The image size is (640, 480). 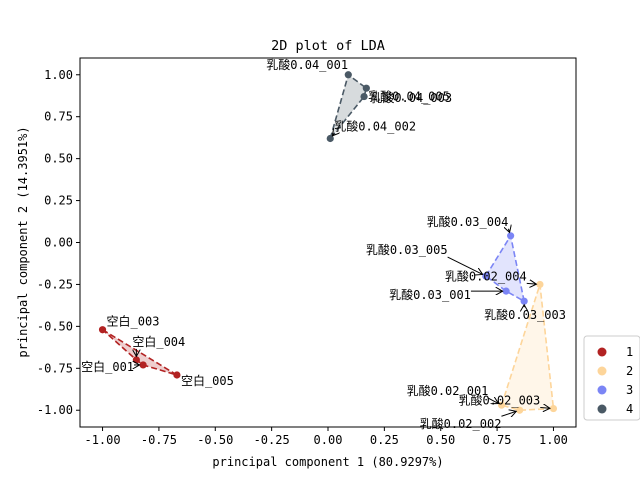 What do you see at coordinates (272, 440) in the screenshot?
I see `x-tick-label: -0.25` at bounding box center [272, 440].